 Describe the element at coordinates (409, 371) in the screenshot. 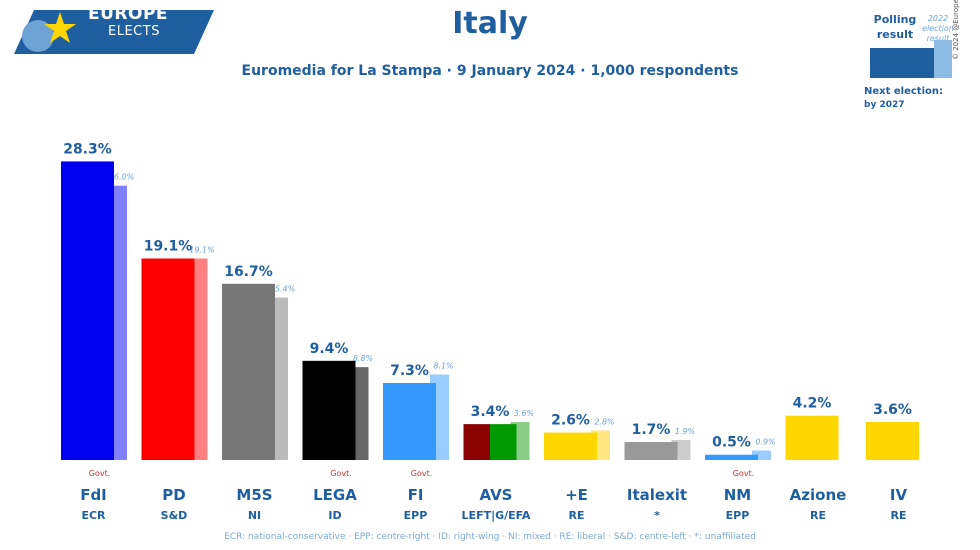

I see `poll-label-fi: 7.3%` at that location.